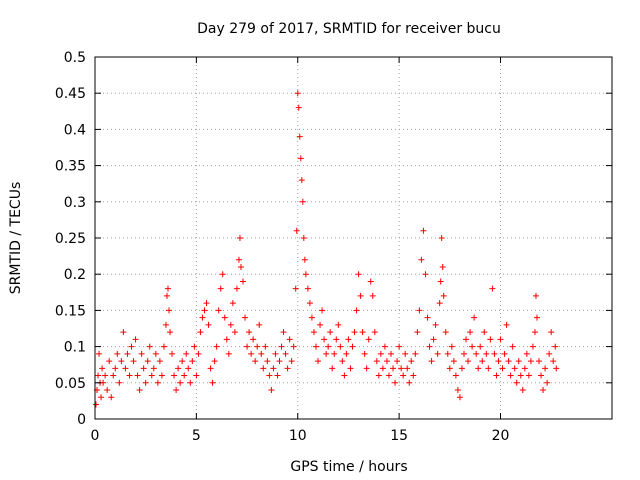  Describe the element at coordinates (399, 436) in the screenshot. I see `x-tick-label: 15` at that location.